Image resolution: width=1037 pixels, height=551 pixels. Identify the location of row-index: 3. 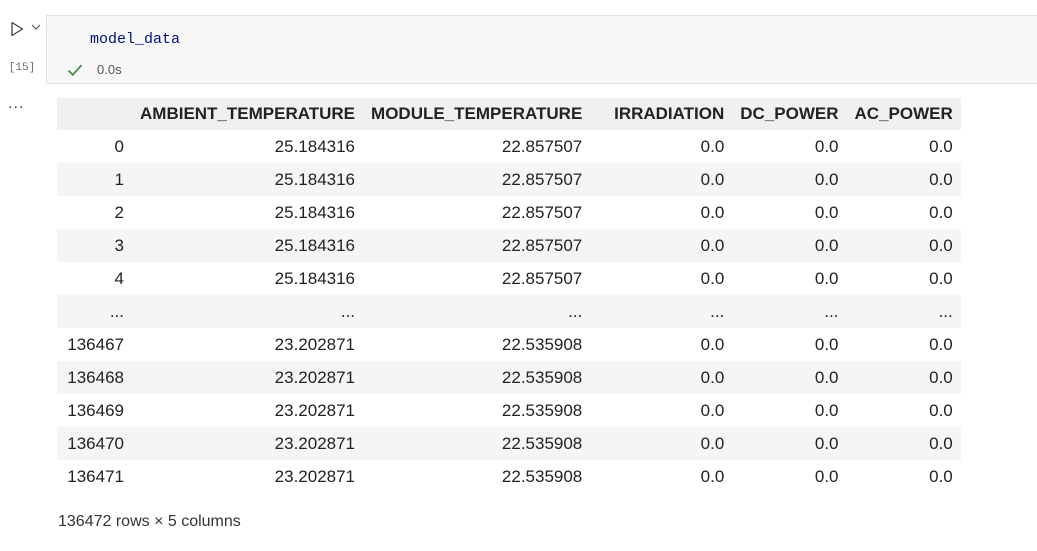
(94, 245).